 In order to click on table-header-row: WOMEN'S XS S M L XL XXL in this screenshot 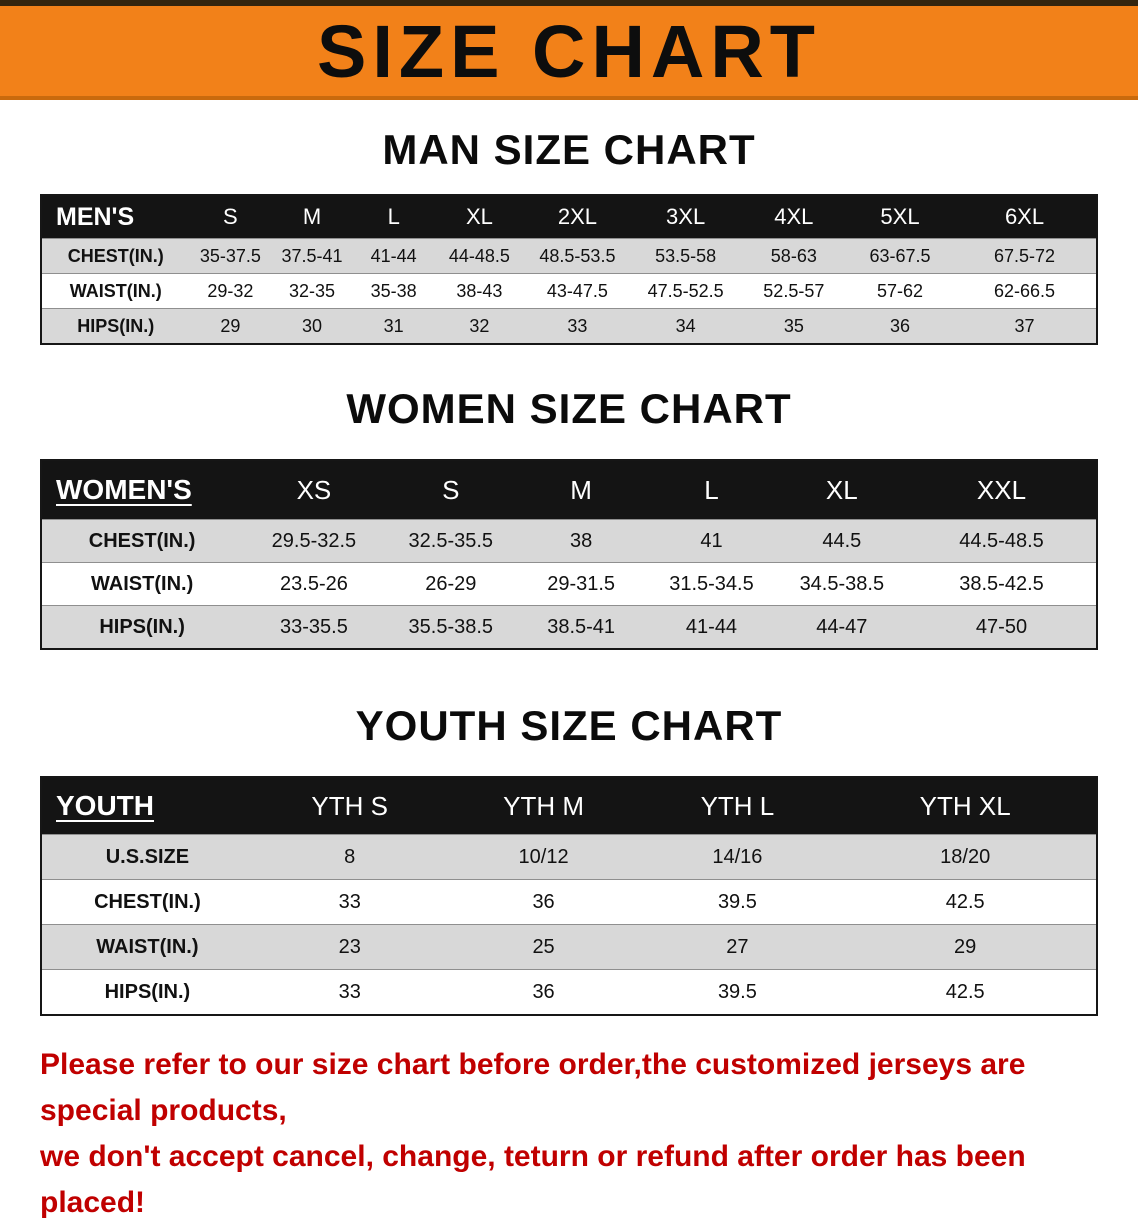, I will do `click(569, 490)`.